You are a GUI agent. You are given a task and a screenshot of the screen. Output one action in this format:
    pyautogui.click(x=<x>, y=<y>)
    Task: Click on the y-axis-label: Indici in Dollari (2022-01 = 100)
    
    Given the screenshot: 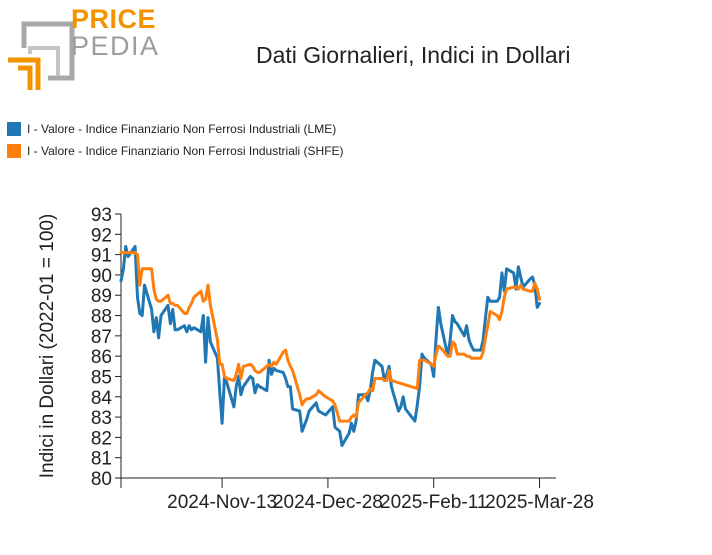 What is the action you would take?
    pyautogui.click(x=47, y=346)
    